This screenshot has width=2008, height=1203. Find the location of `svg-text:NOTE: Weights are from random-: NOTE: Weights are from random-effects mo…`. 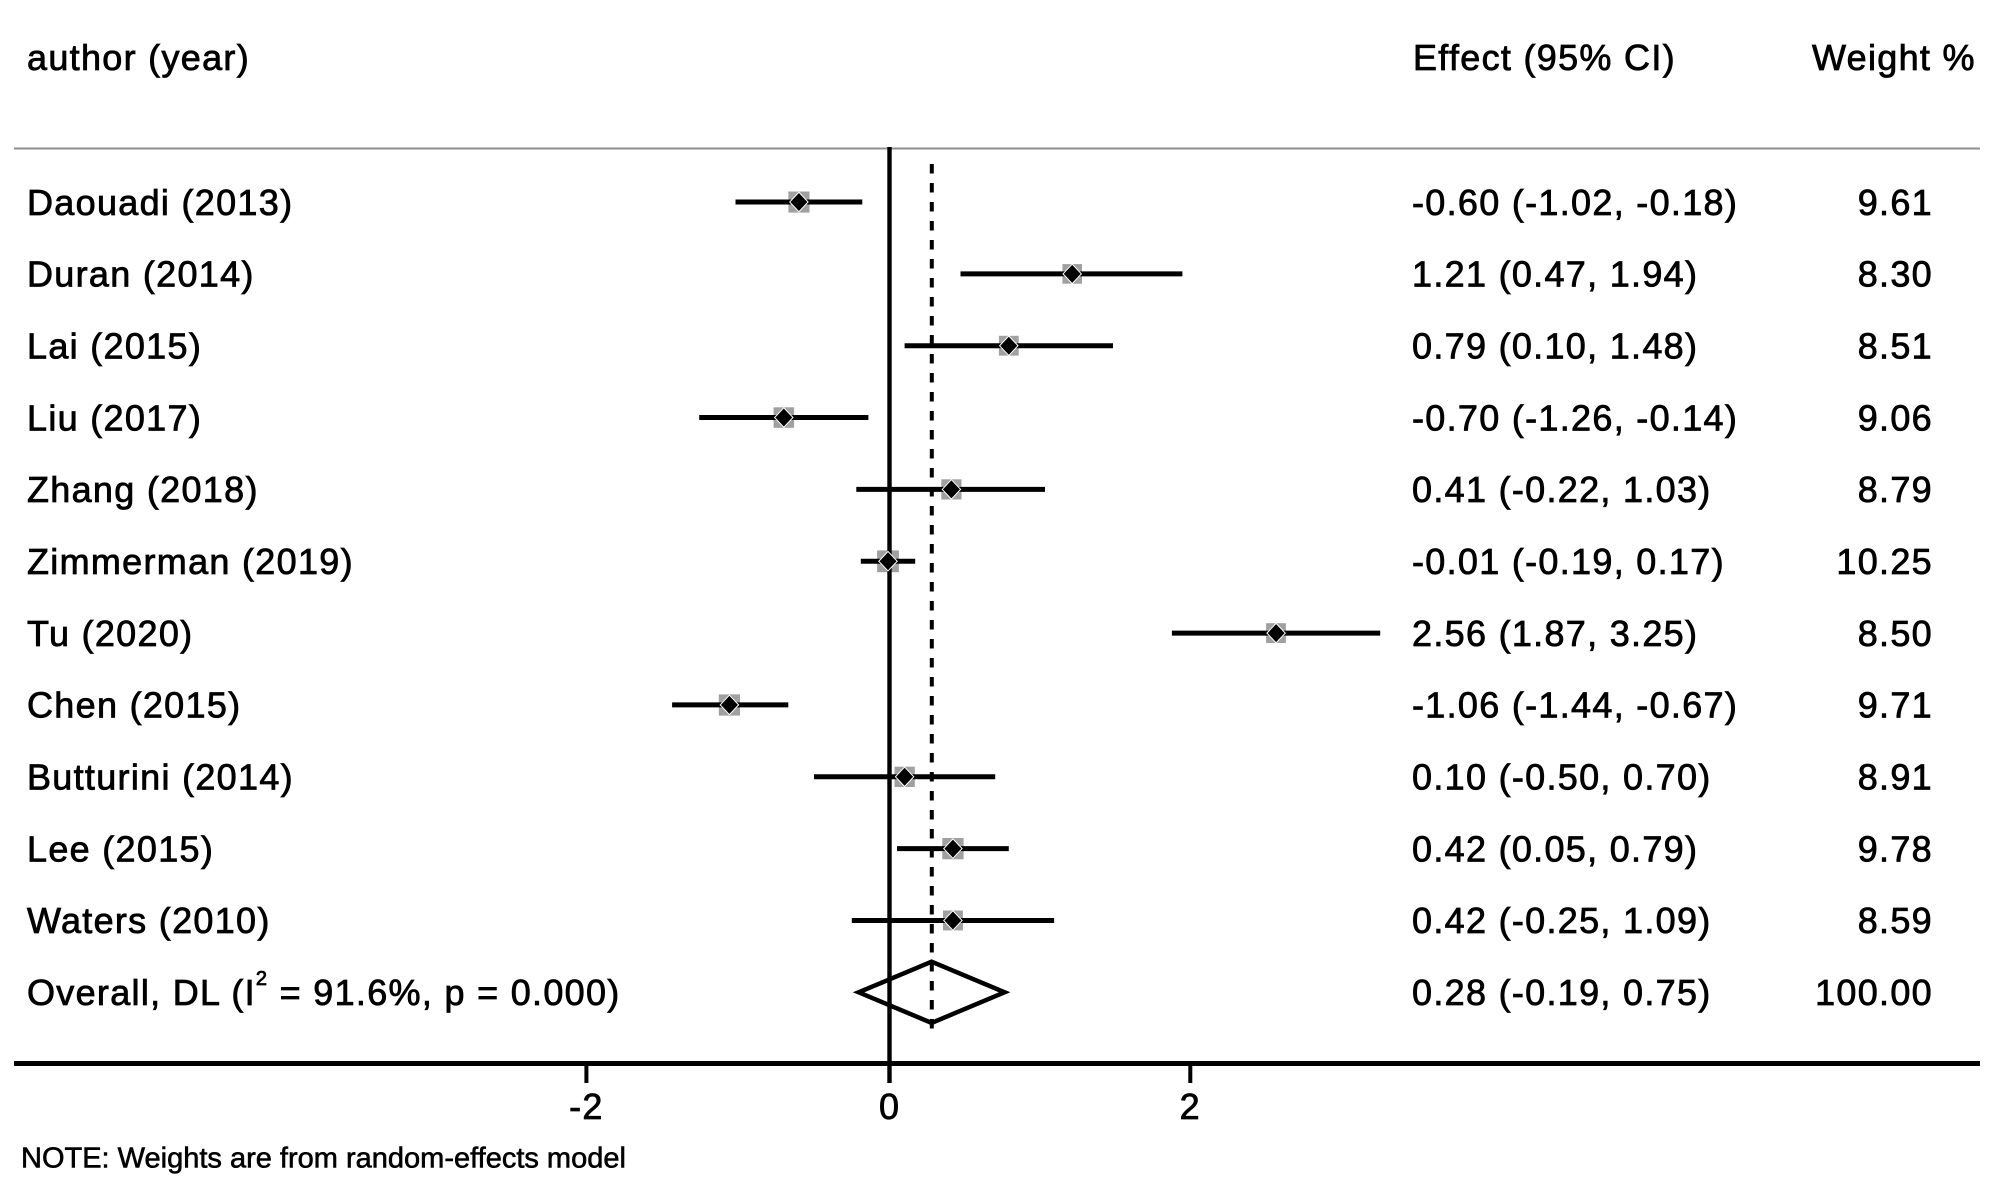

svg-text:NOTE: Weights are from random-: NOTE: Weights are from random-effects mo… is located at coordinates (323, 1159).